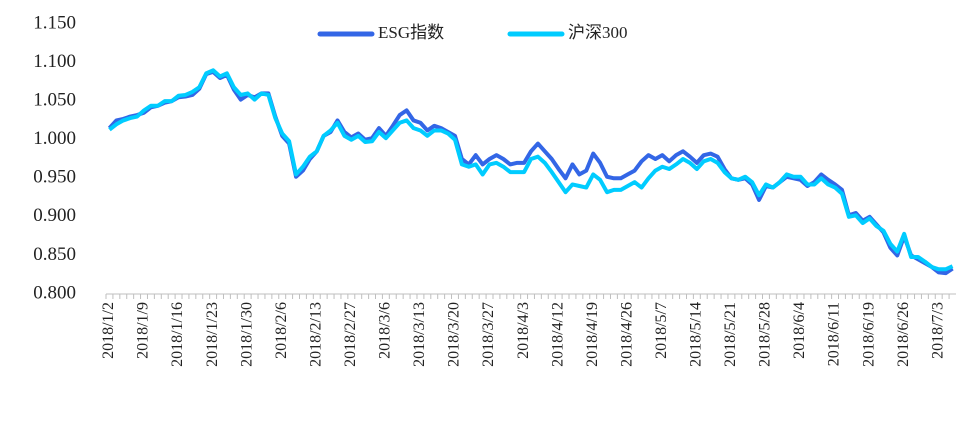 The height and width of the screenshot is (432, 966). Describe the element at coordinates (108, 330) in the screenshot. I see `x-tick-label: 2018/1/2` at that location.